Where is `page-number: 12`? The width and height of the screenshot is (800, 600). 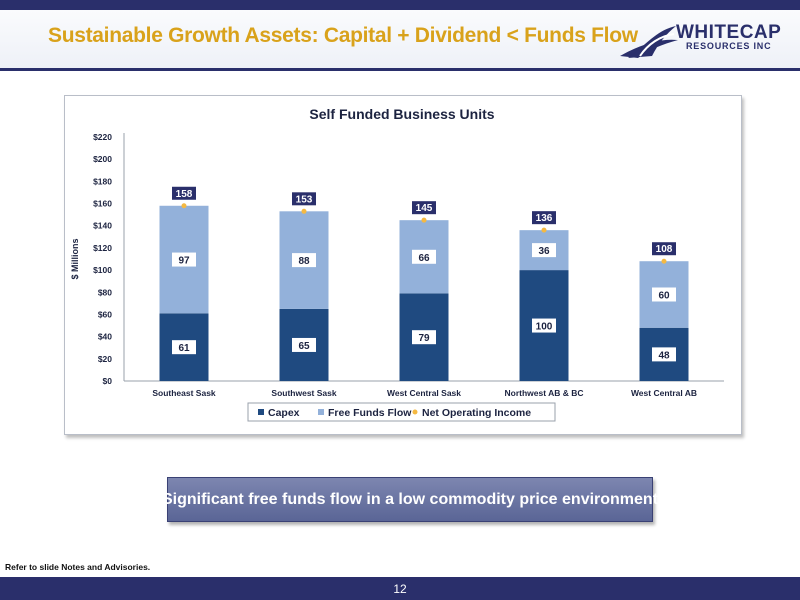
page-number: 12 is located at coordinates (400, 589).